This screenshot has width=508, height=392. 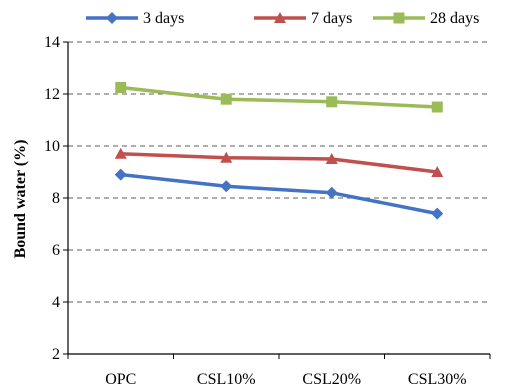 I want to click on legend-label: 28 days, so click(x=454, y=18).